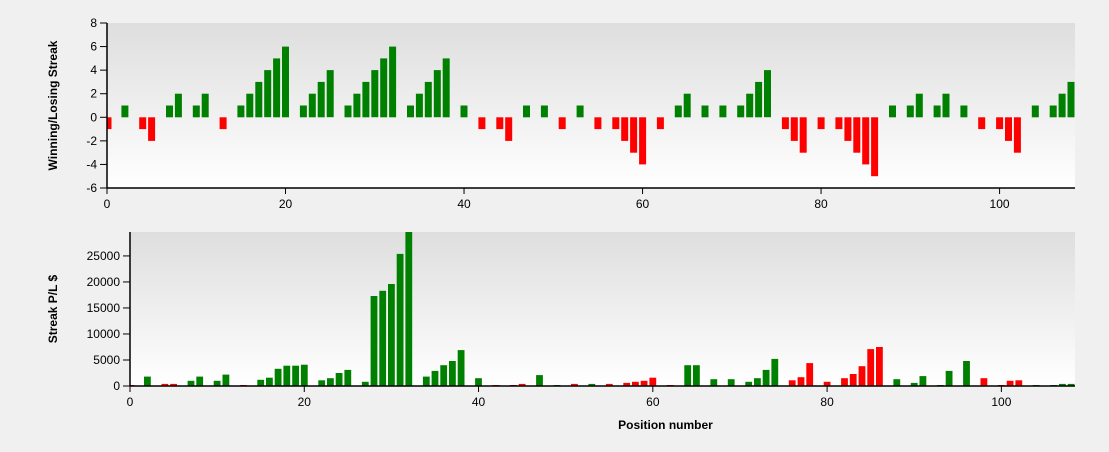  What do you see at coordinates (104, 282) in the screenshot?
I see `y-tick-label: 20000` at bounding box center [104, 282].